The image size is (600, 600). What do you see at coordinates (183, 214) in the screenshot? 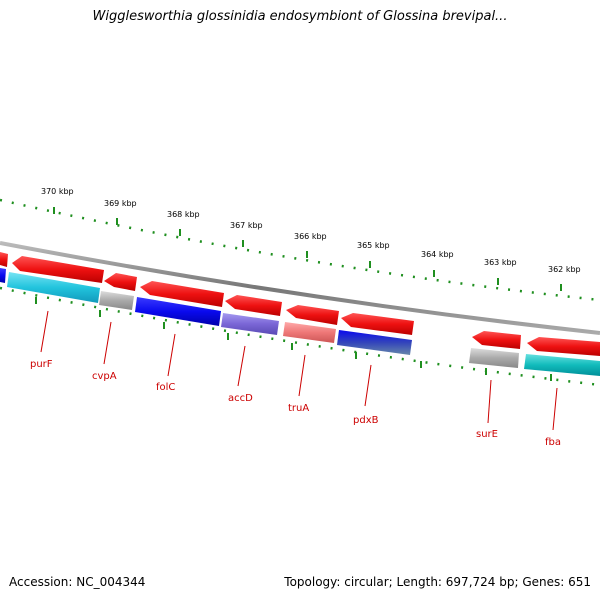
I see `scale-label-368: 368 kbp` at bounding box center [183, 214].